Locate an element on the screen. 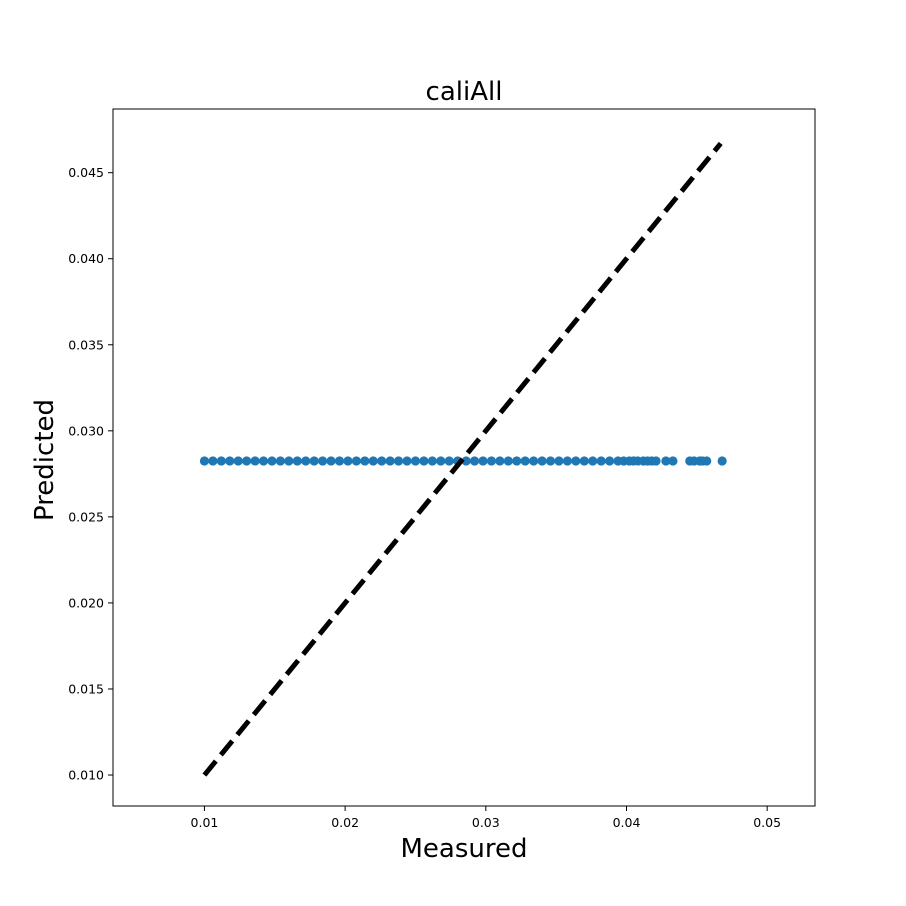 This screenshot has height=906, width=906. y-tick-label: 0.045 is located at coordinates (86, 172).